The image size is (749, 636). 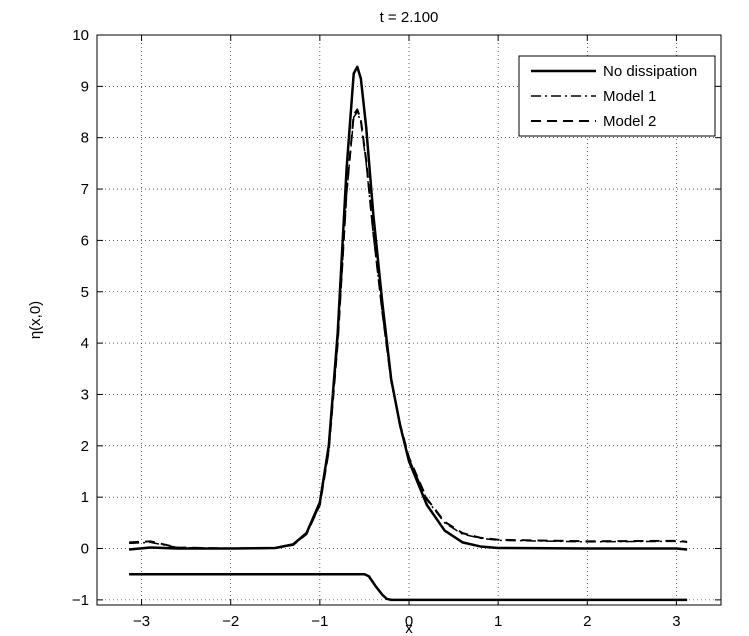 What do you see at coordinates (85, 240) in the screenshot?
I see `y-tick-label: 6` at bounding box center [85, 240].